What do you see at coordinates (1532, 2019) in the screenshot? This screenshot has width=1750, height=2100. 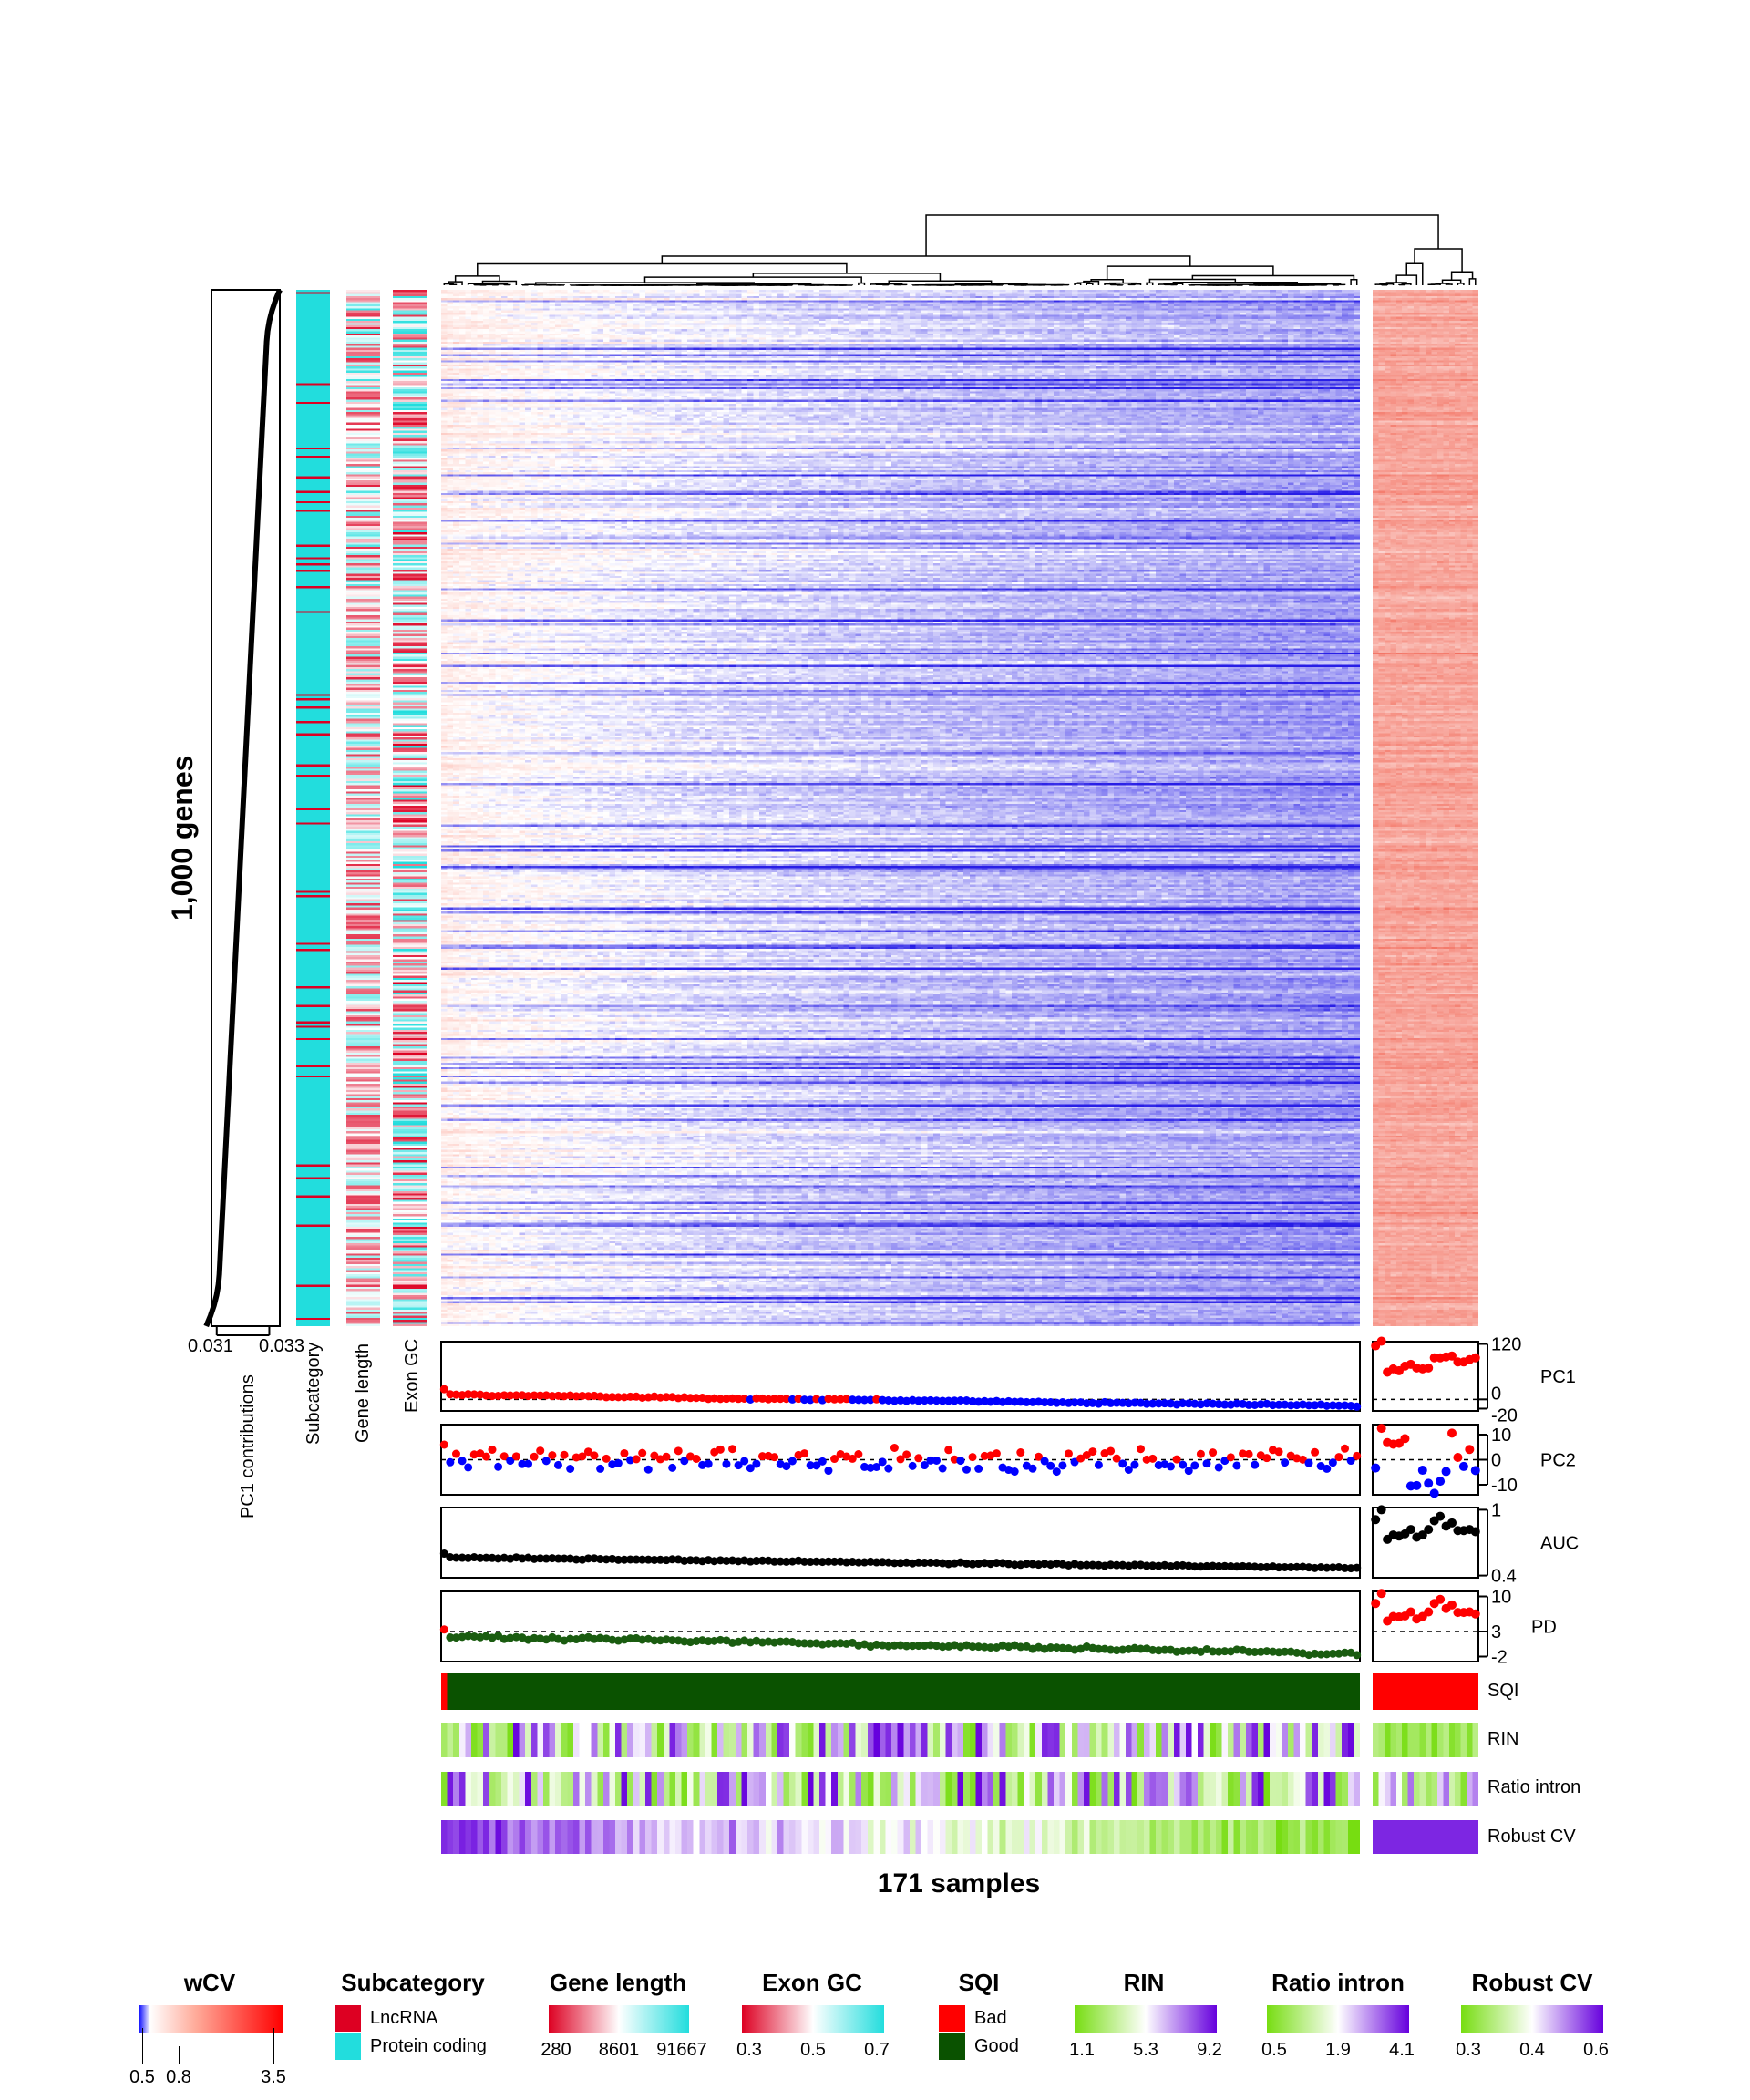 I see `robust-cv-legend-colorbar` at bounding box center [1532, 2019].